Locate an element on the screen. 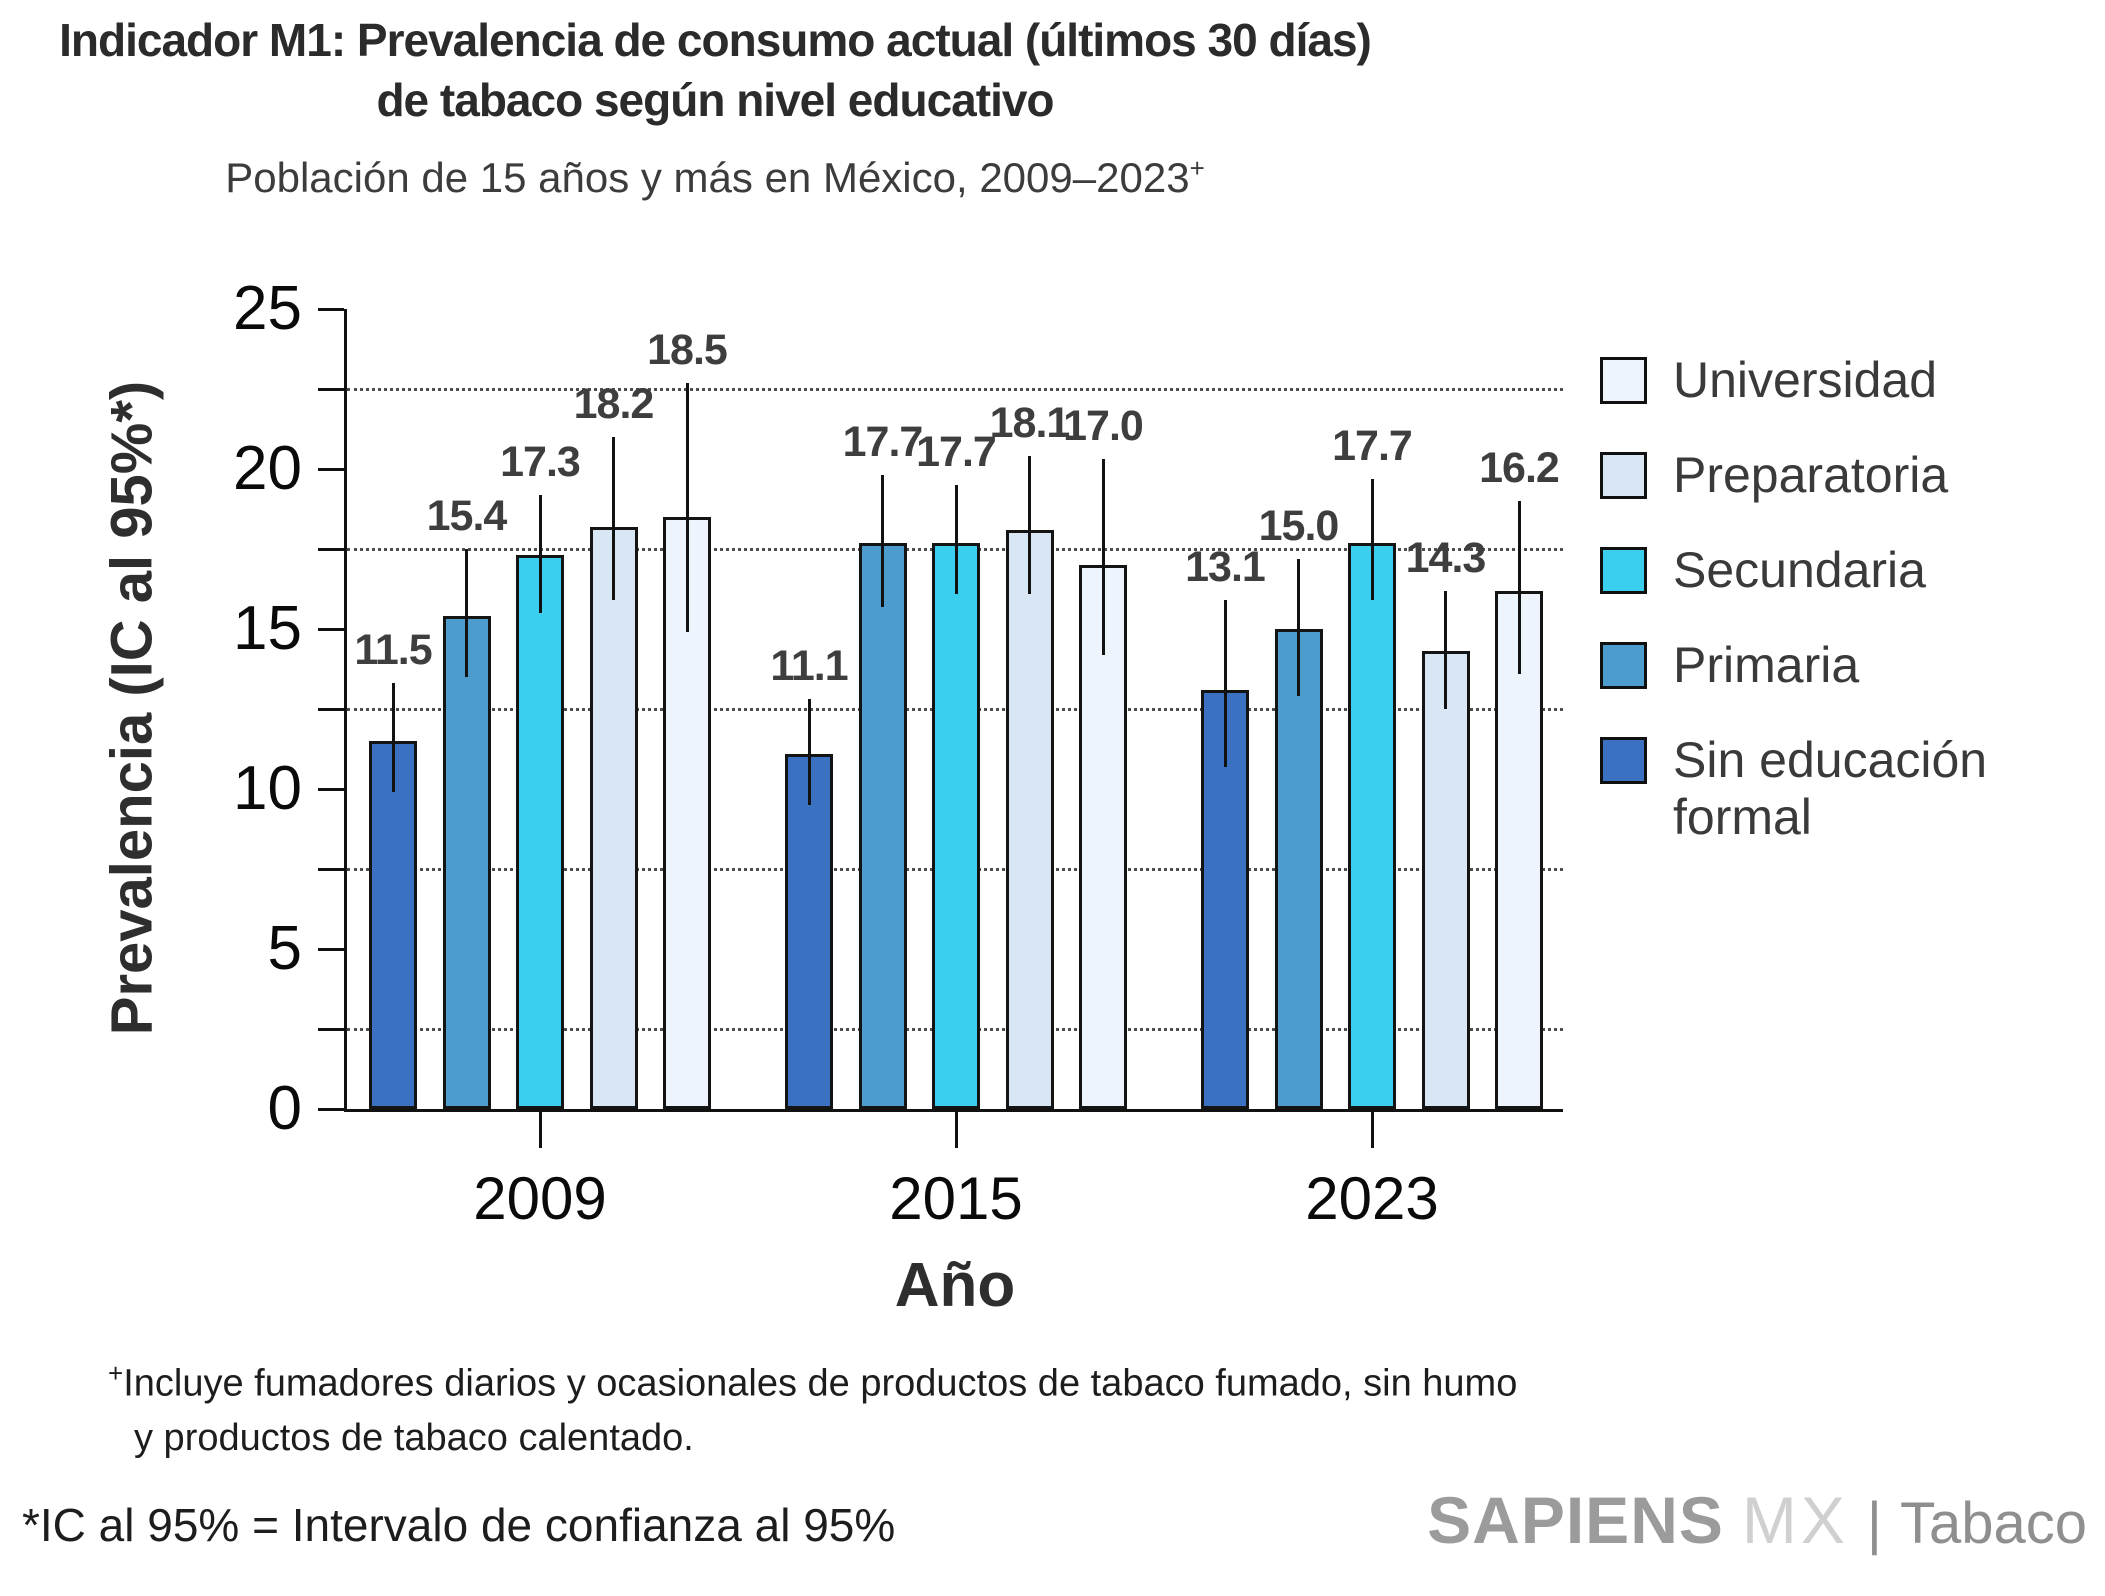 The width and height of the screenshot is (2105, 1596). y-tick-17.5 is located at coordinates (331, 549).